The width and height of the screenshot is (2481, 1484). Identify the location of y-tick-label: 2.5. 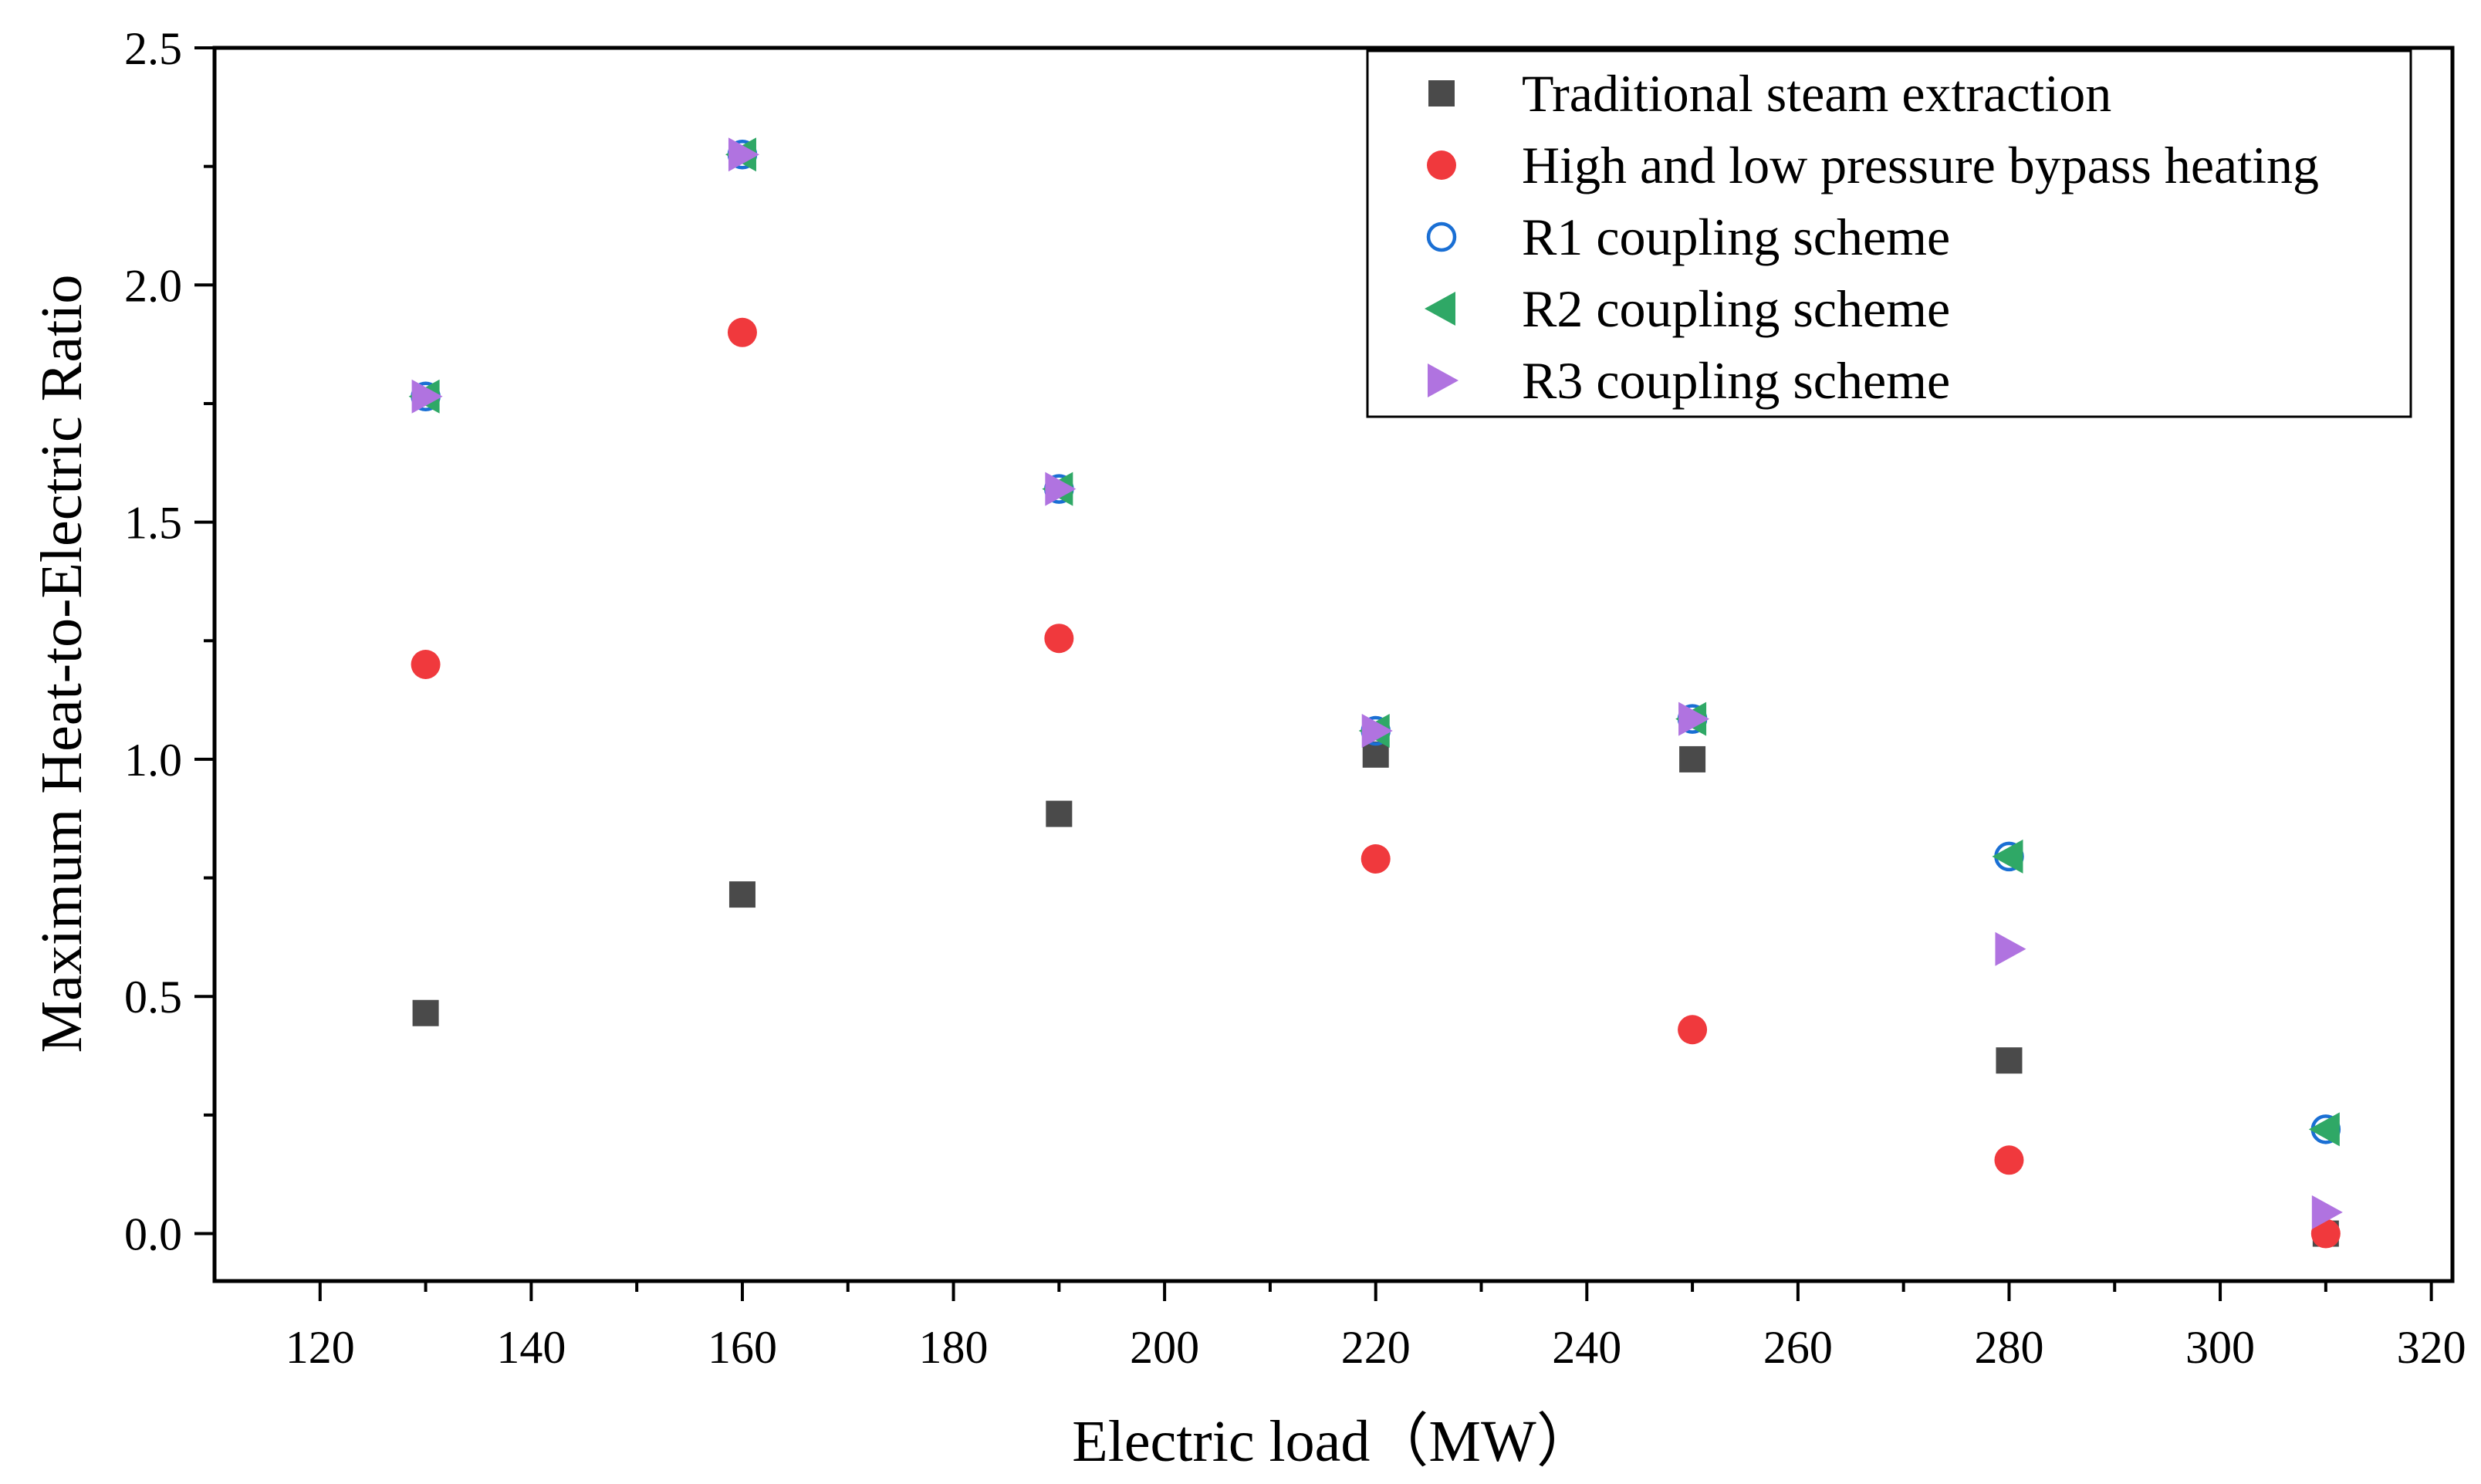
(153, 48).